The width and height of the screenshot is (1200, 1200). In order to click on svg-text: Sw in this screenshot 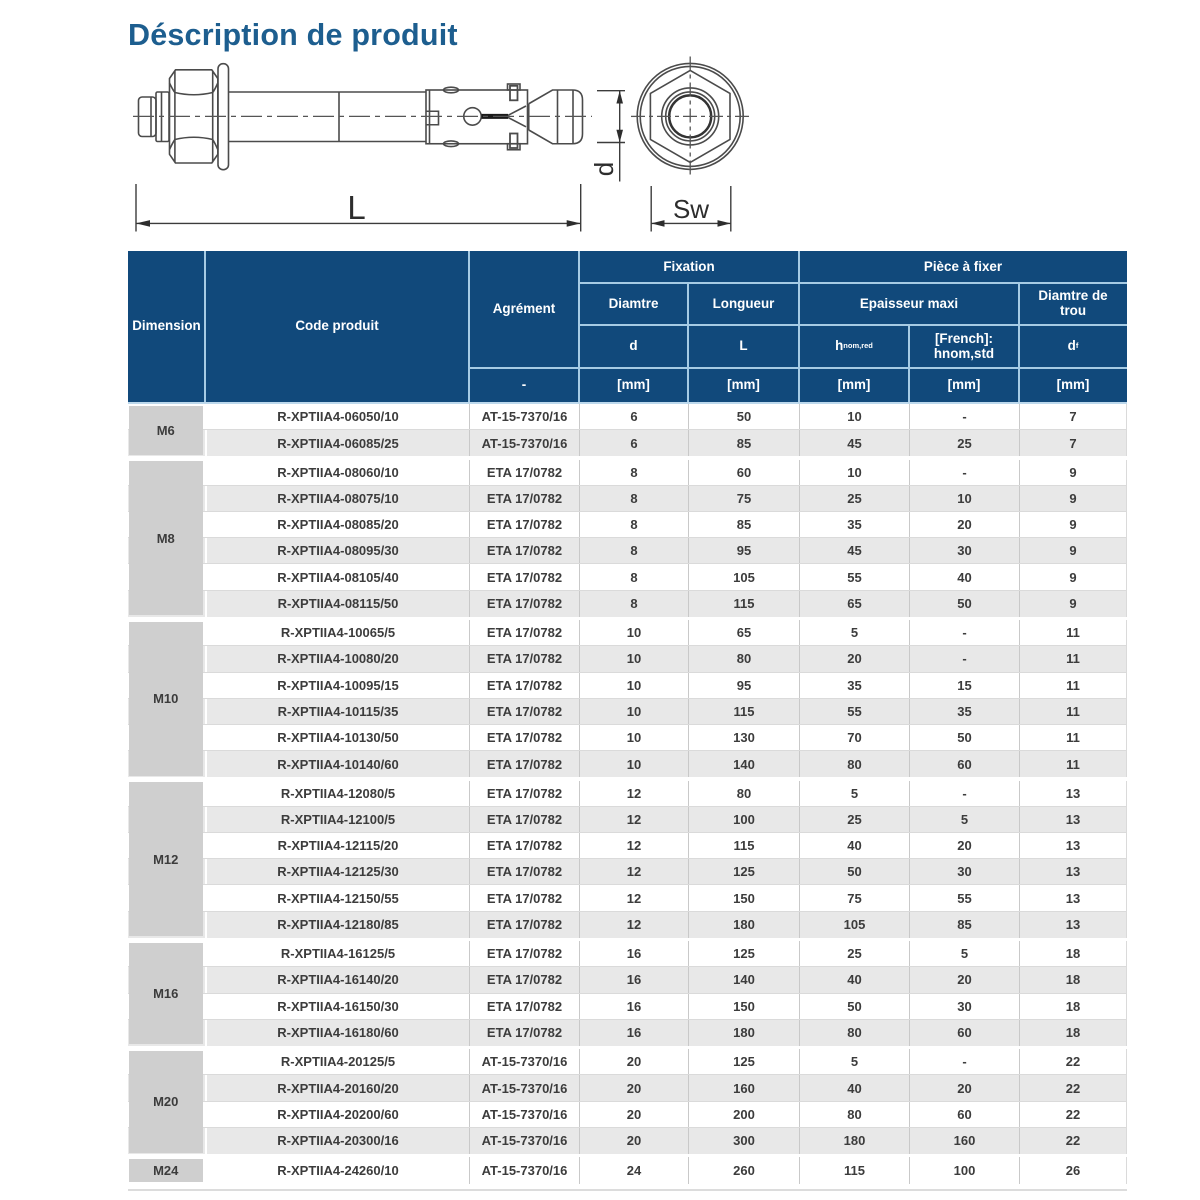, I will do `click(691, 209)`.